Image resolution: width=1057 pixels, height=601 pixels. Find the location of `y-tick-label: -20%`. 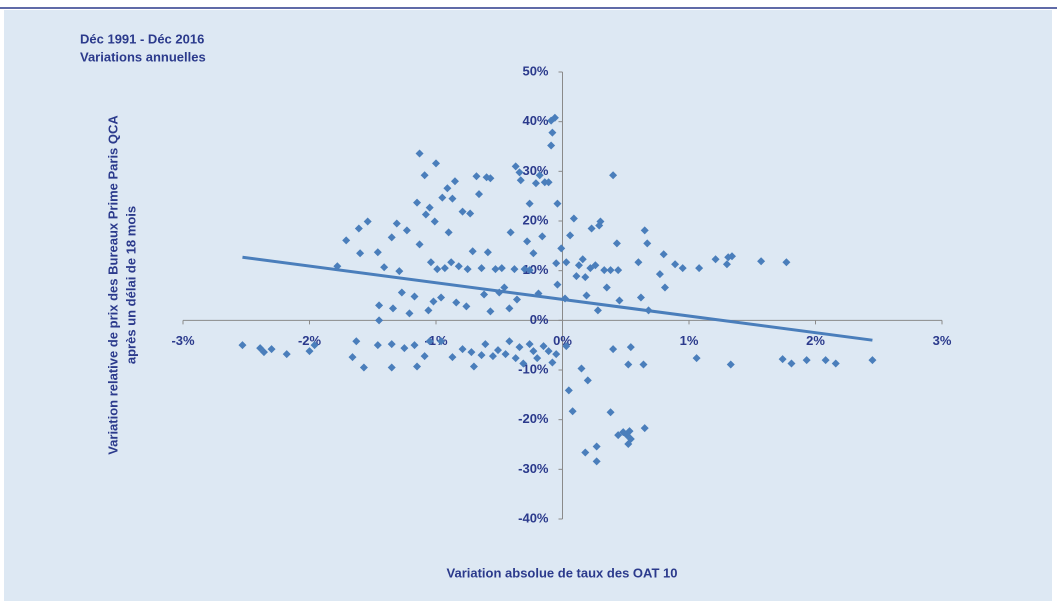

y-tick-label: -20% is located at coordinates (533, 418).